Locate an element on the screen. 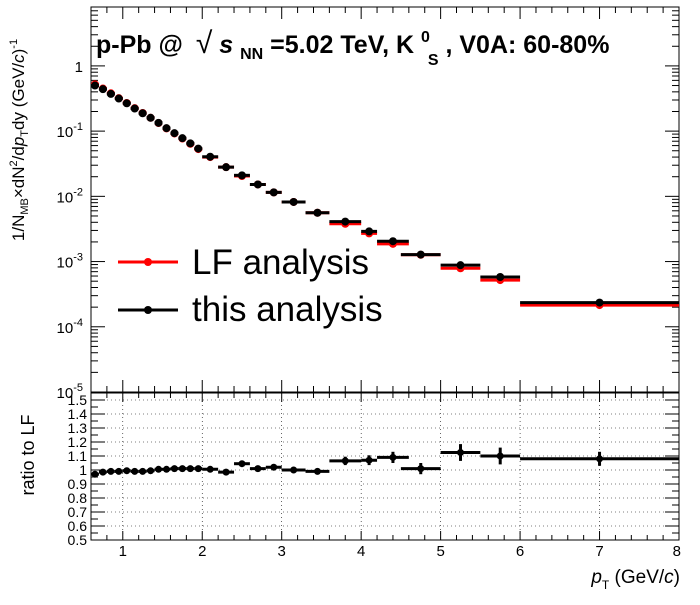 This screenshot has width=700, height=605. ratio-y-tick-label: 1.4 is located at coordinates (78, 414).